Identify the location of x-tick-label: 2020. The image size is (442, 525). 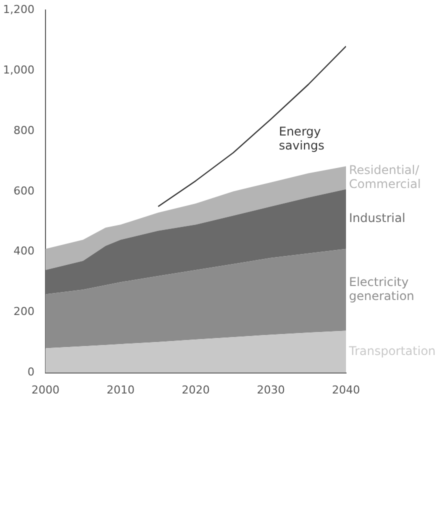
(196, 389).